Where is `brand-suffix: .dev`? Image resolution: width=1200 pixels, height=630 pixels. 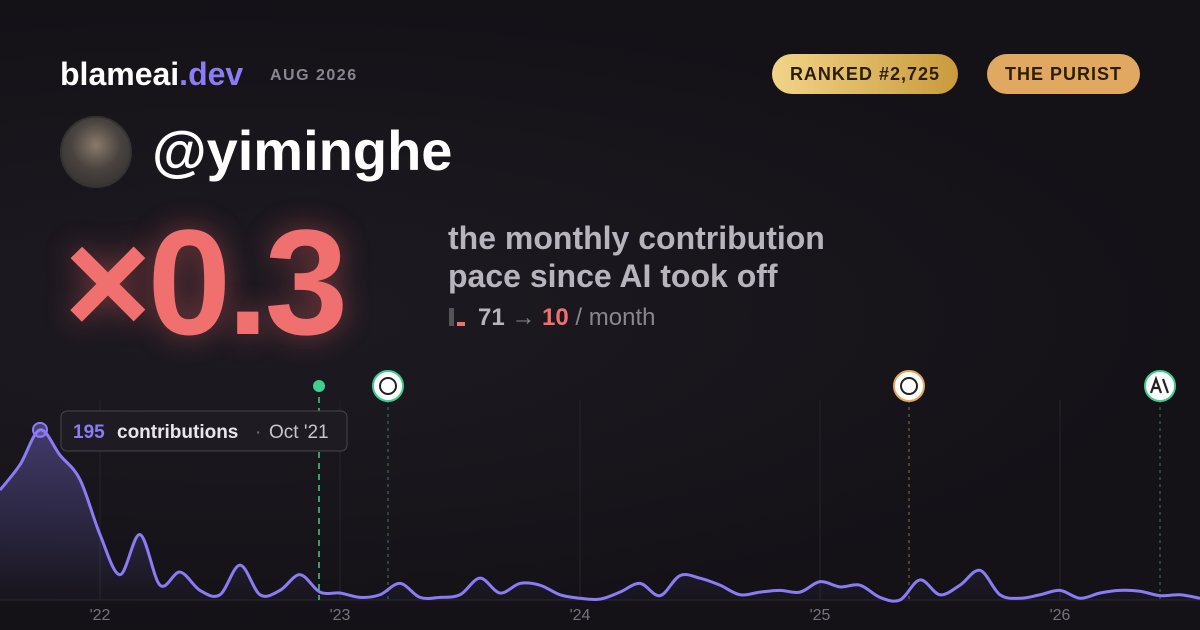 brand-suffix: .dev is located at coordinates (211, 74).